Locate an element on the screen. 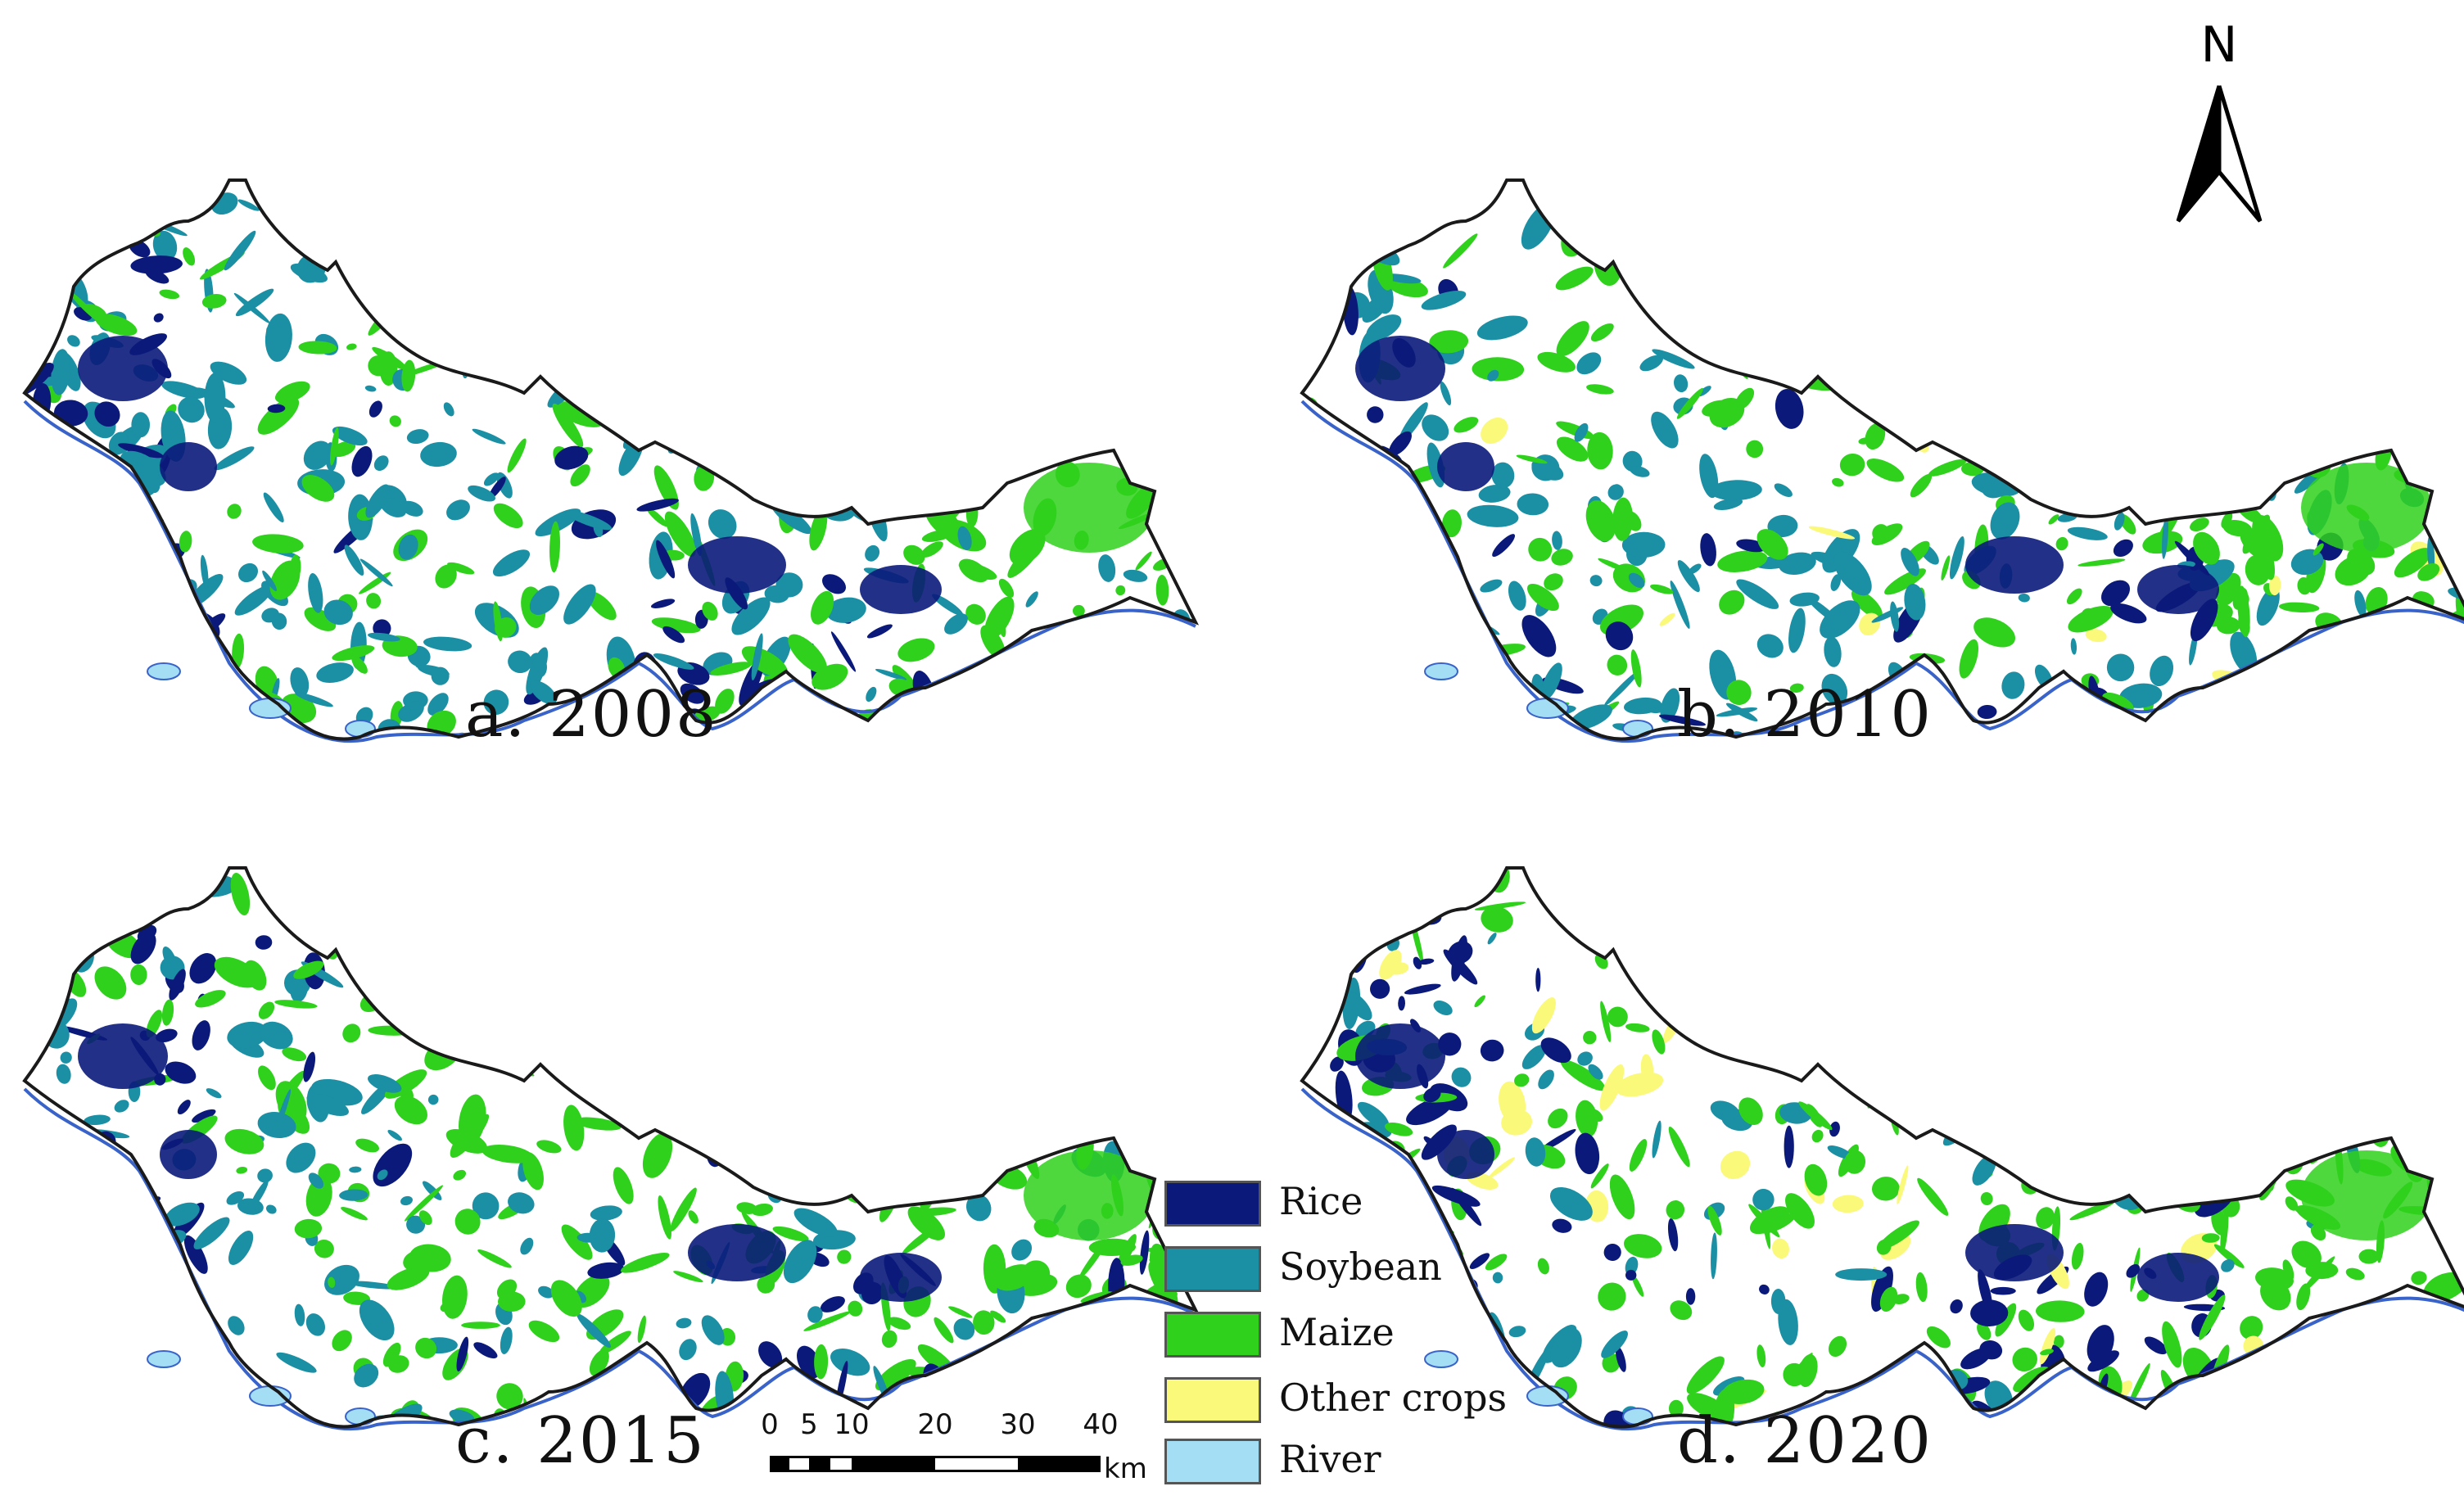 This screenshot has height=1509, width=2464. scale-tick-30: 30 is located at coordinates (1018, 1424).